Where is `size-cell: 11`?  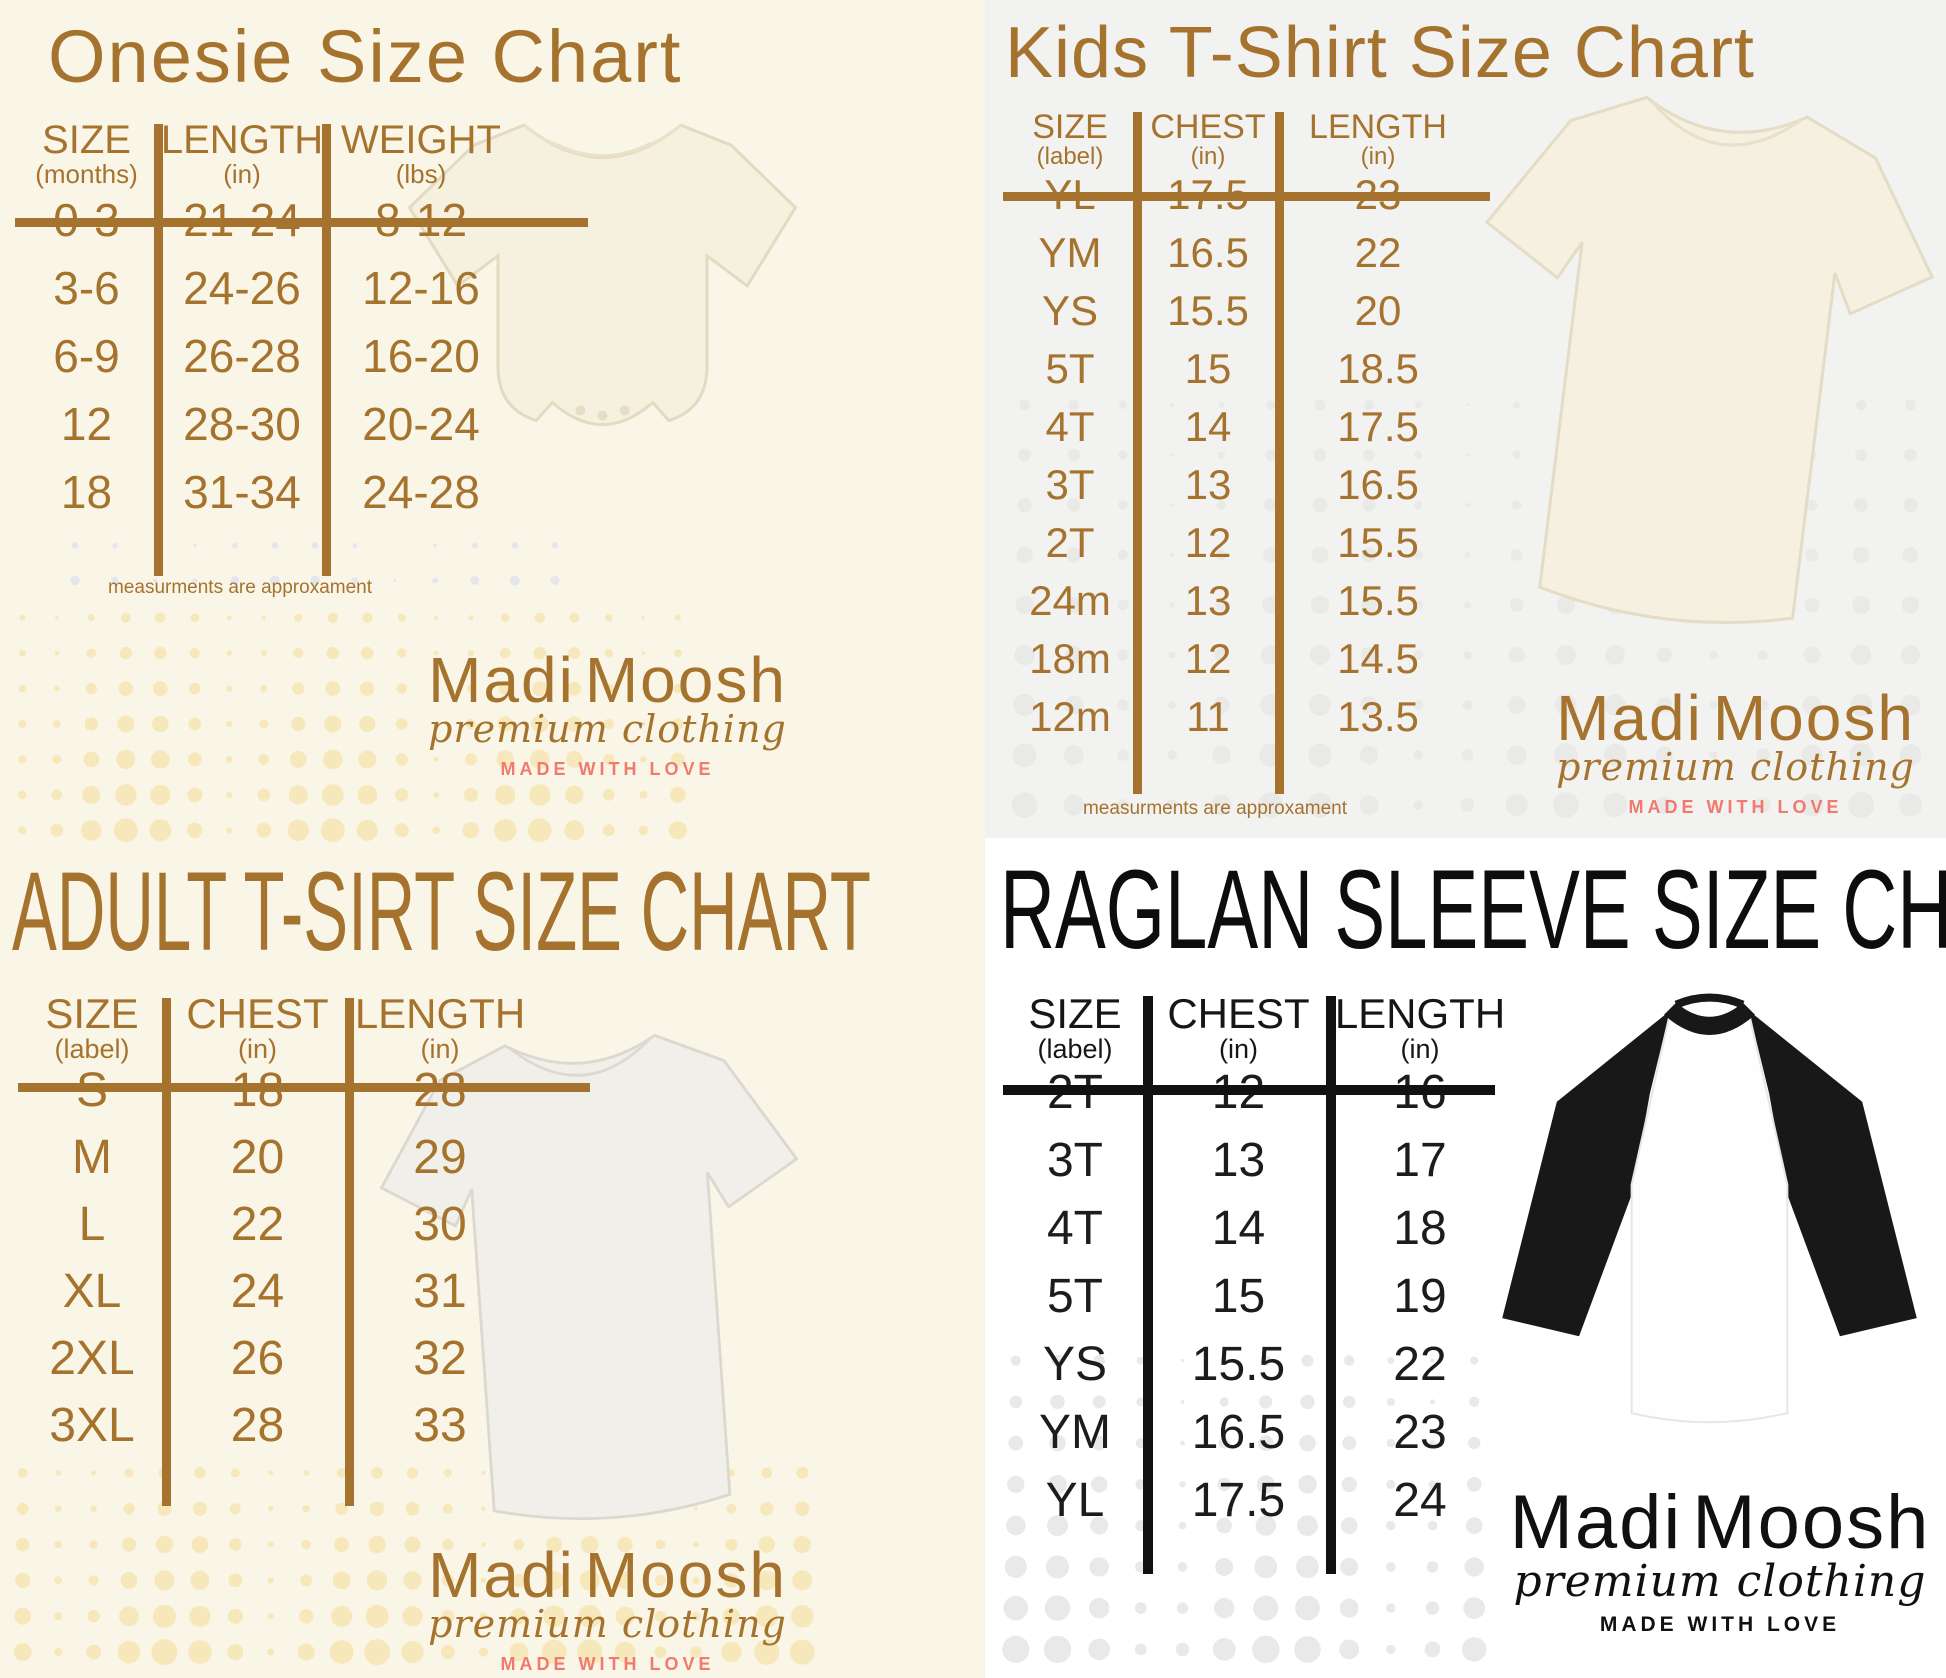 size-cell: 11 is located at coordinates (1208, 716).